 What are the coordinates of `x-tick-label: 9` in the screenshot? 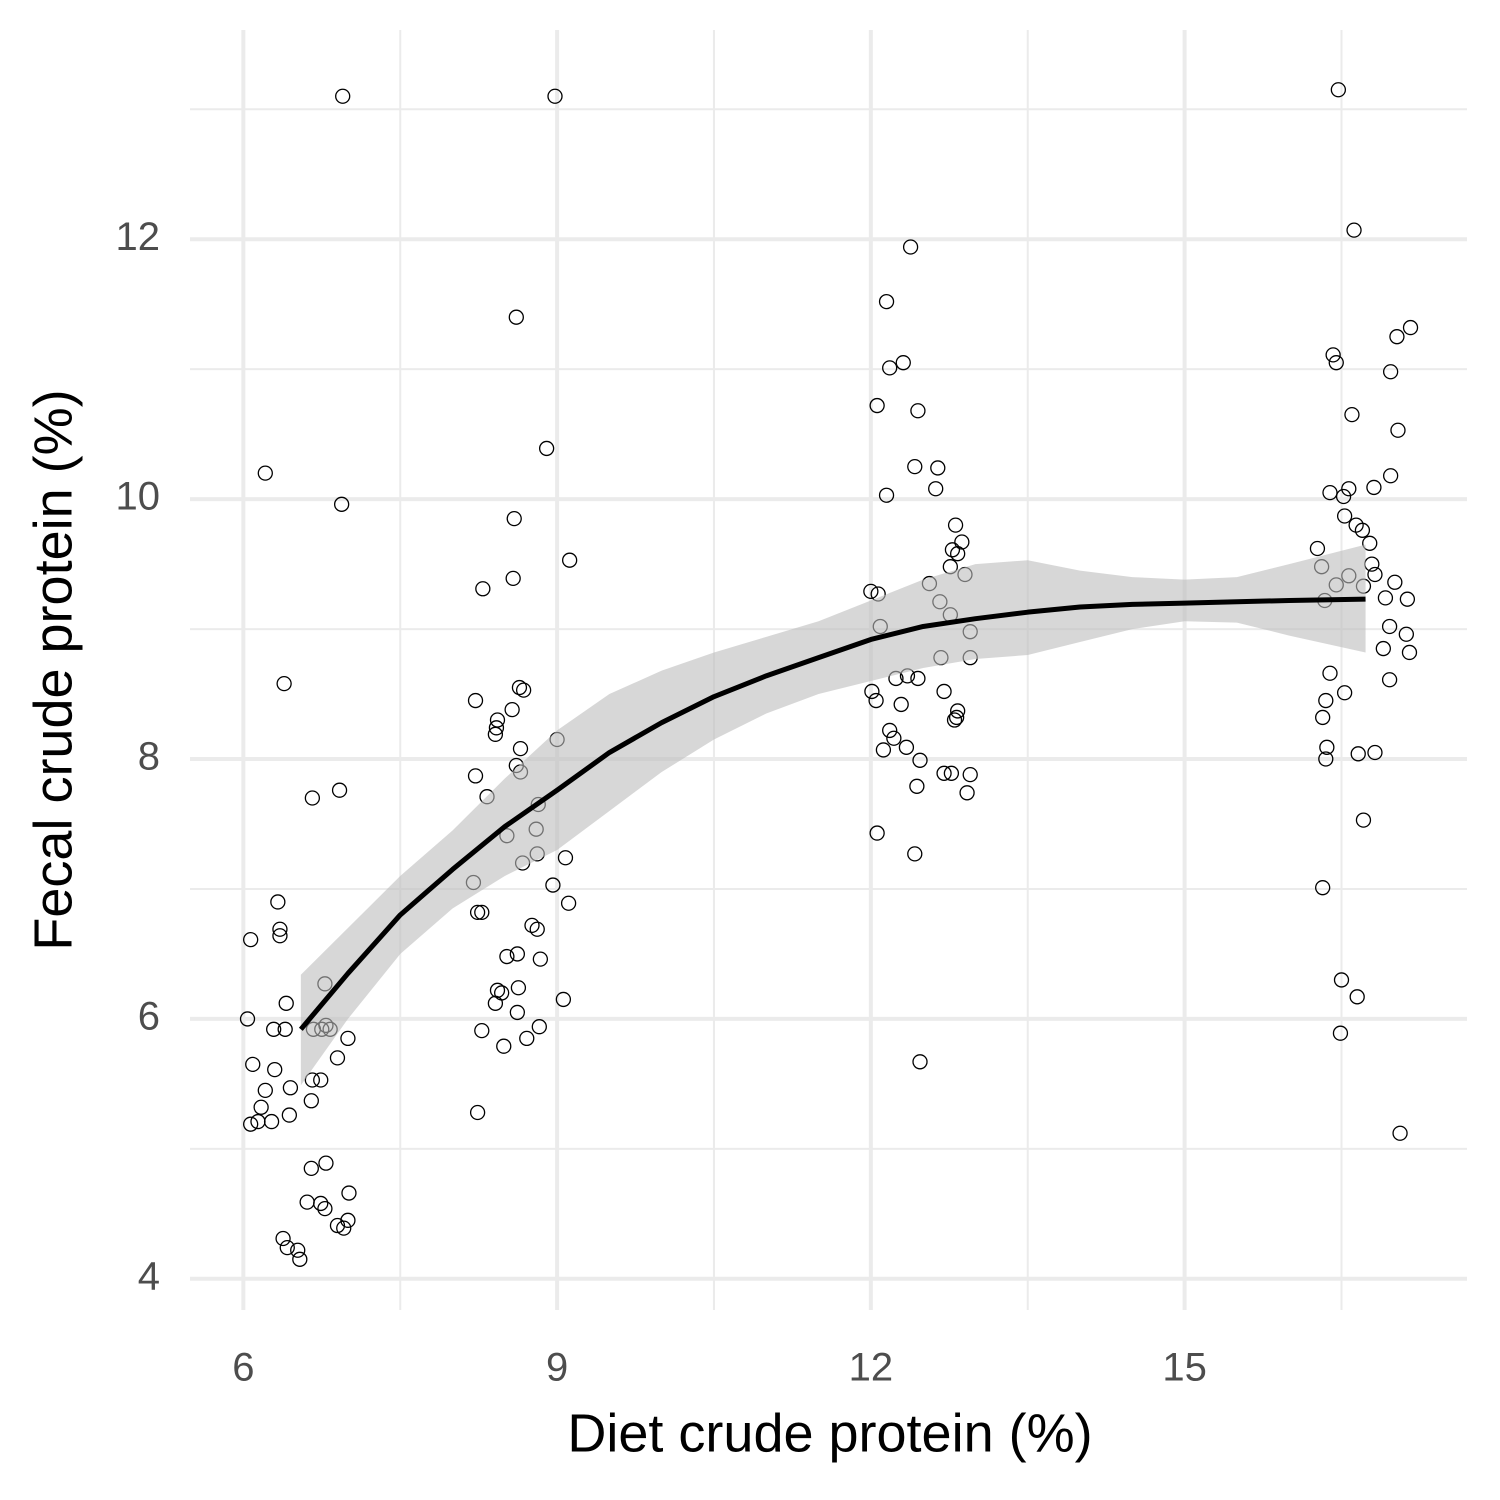 It's located at (557, 1368).